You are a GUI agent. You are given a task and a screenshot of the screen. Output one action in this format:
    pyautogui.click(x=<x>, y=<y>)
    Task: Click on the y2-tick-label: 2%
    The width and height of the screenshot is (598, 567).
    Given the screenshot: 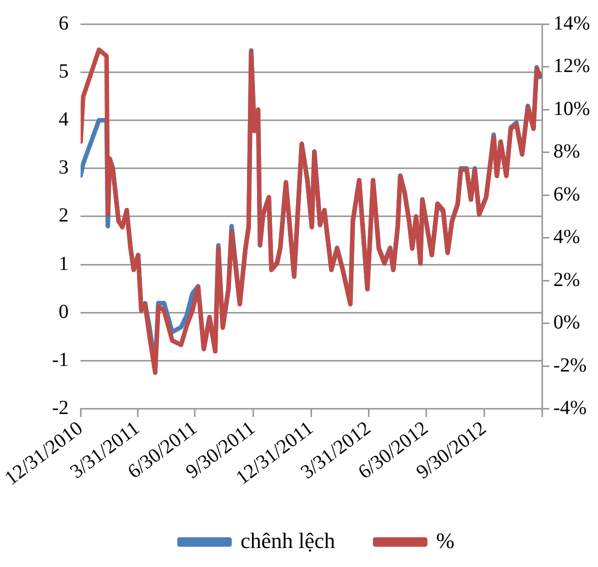 What is the action you would take?
    pyautogui.click(x=566, y=279)
    